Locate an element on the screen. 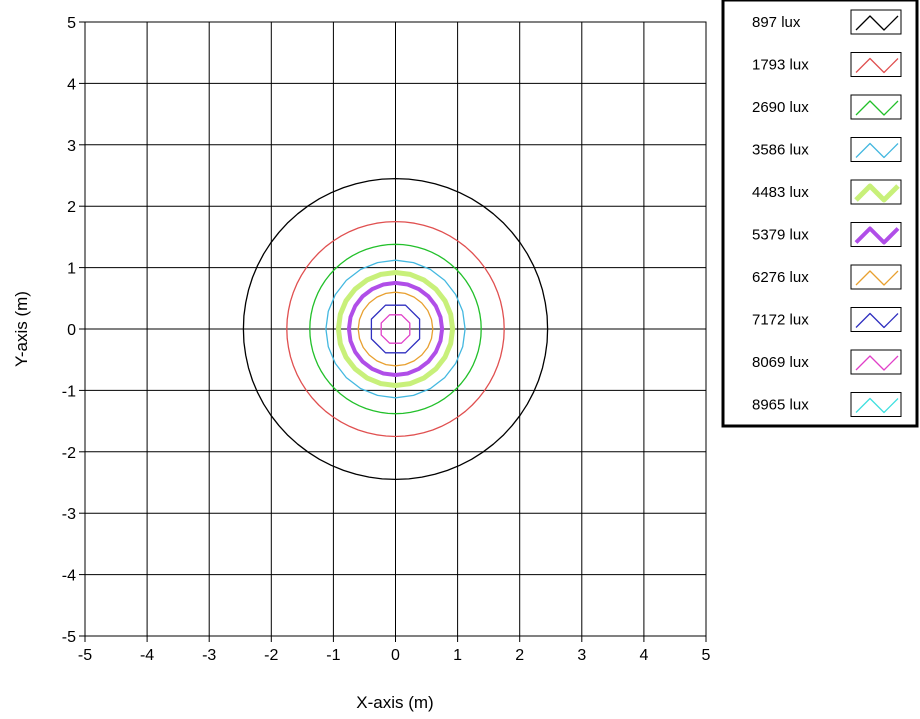  x-tick-label: -4 is located at coordinates (147, 655).